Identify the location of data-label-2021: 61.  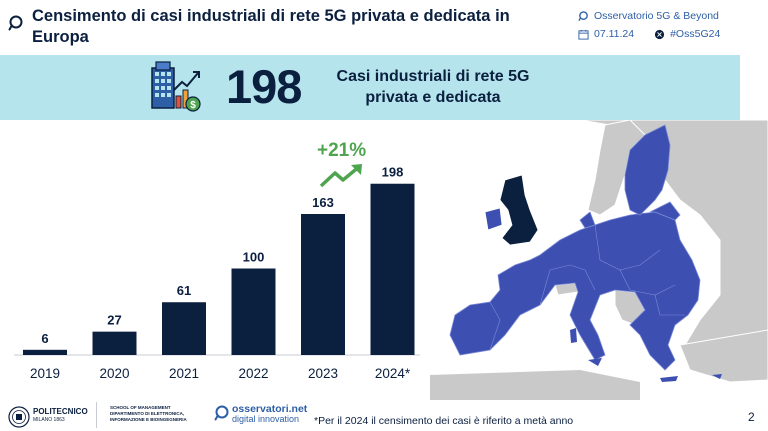
(184, 290).